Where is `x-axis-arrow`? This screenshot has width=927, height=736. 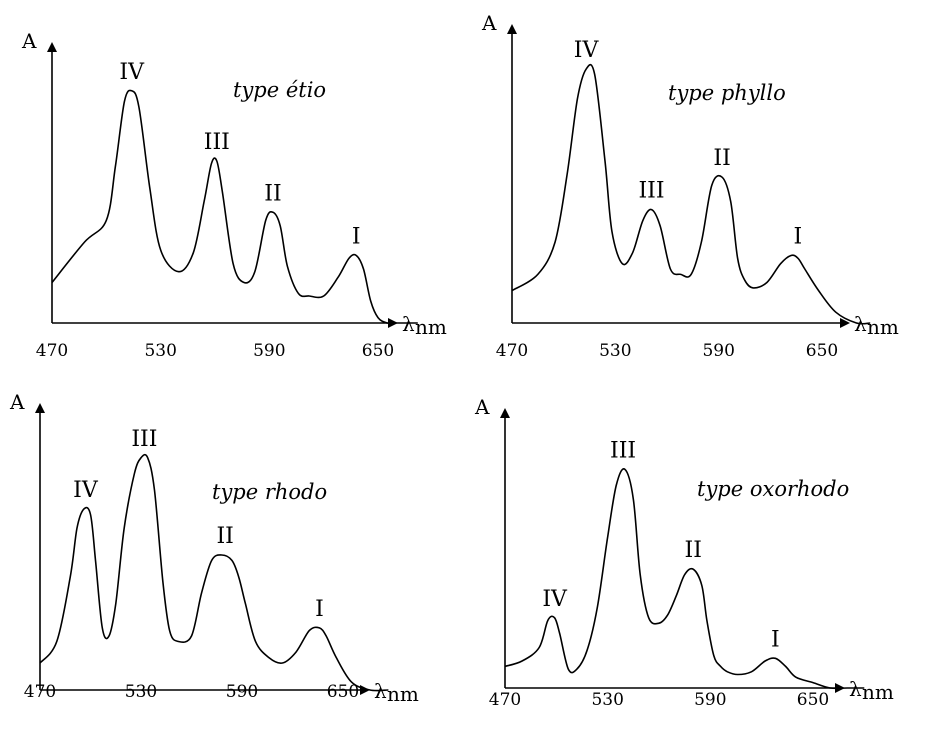 x-axis-arrow is located at coordinates (845, 323).